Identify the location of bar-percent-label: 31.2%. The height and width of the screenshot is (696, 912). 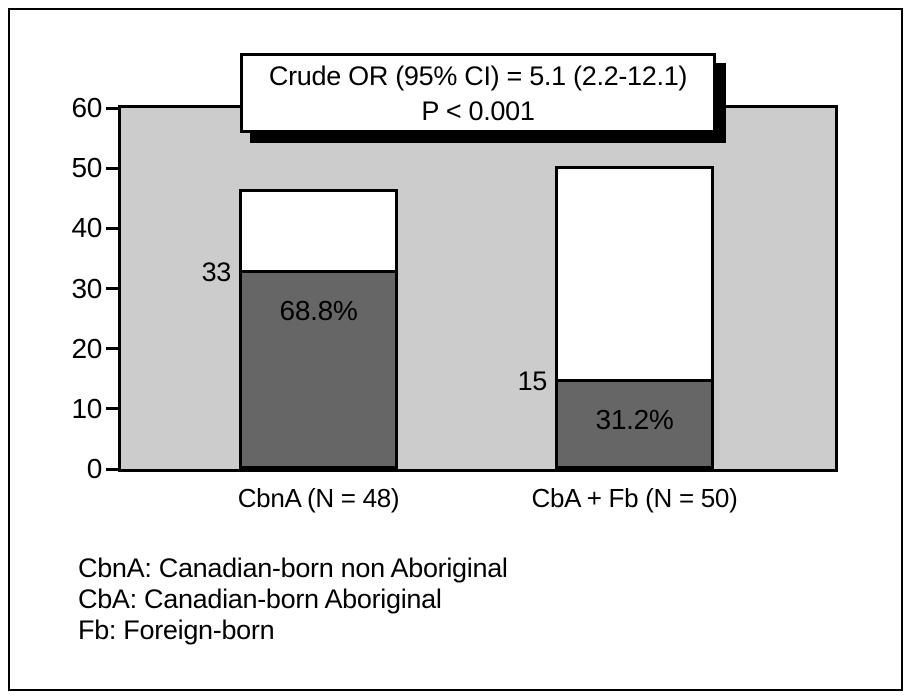
(634, 419).